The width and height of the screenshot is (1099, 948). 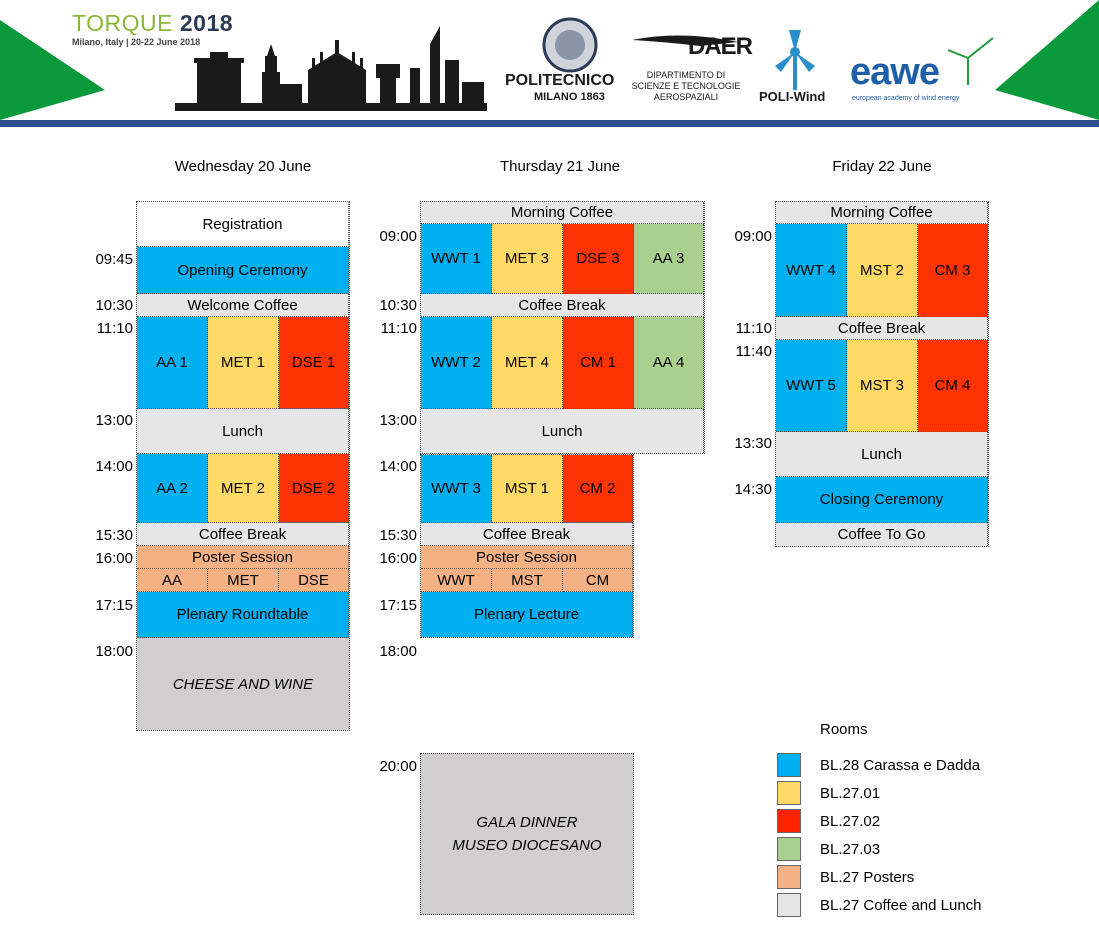 What do you see at coordinates (136, 42) in the screenshot?
I see `conference-subtitle: Milano, Italy | 20-22 June 2018` at bounding box center [136, 42].